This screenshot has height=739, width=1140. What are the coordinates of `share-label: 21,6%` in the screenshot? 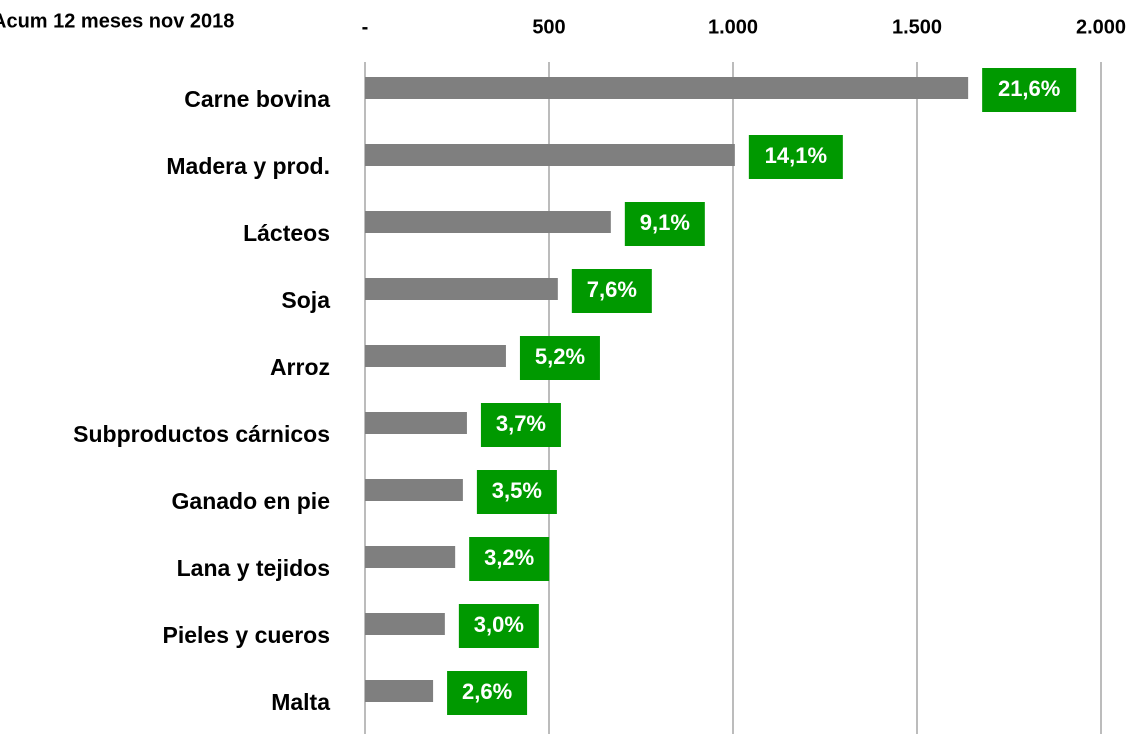 It's located at (1029, 88).